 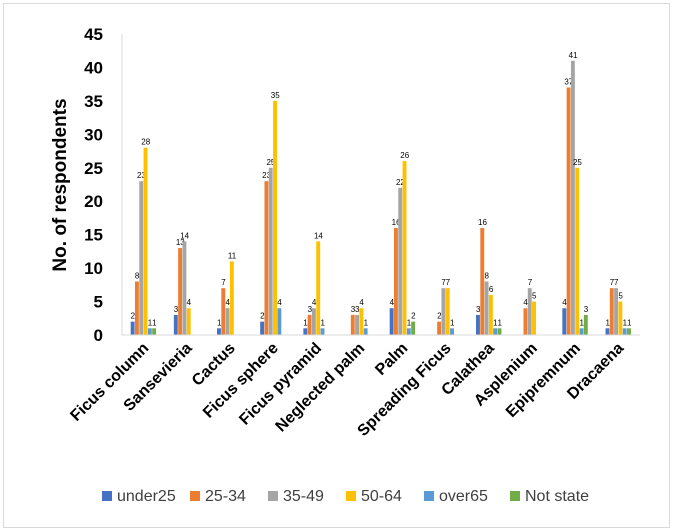 What do you see at coordinates (141, 175) in the screenshot?
I see `data-label: 23` at bounding box center [141, 175].